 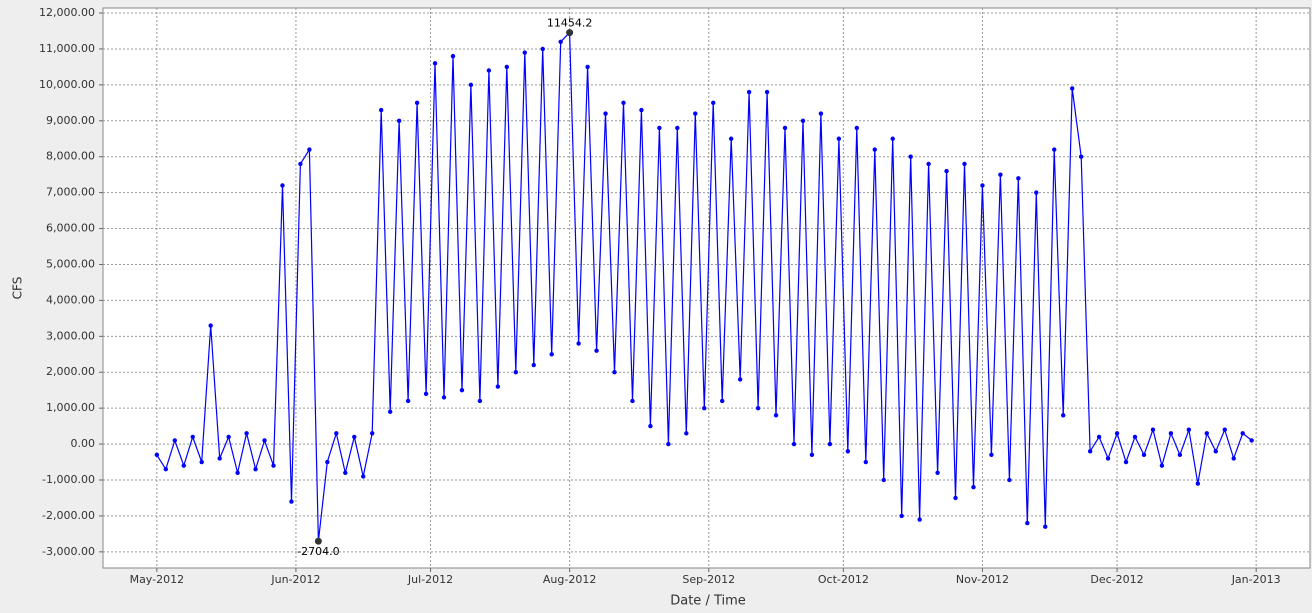 What do you see at coordinates (430, 579) in the screenshot?
I see `x-tick-label: Jul-2012` at bounding box center [430, 579].